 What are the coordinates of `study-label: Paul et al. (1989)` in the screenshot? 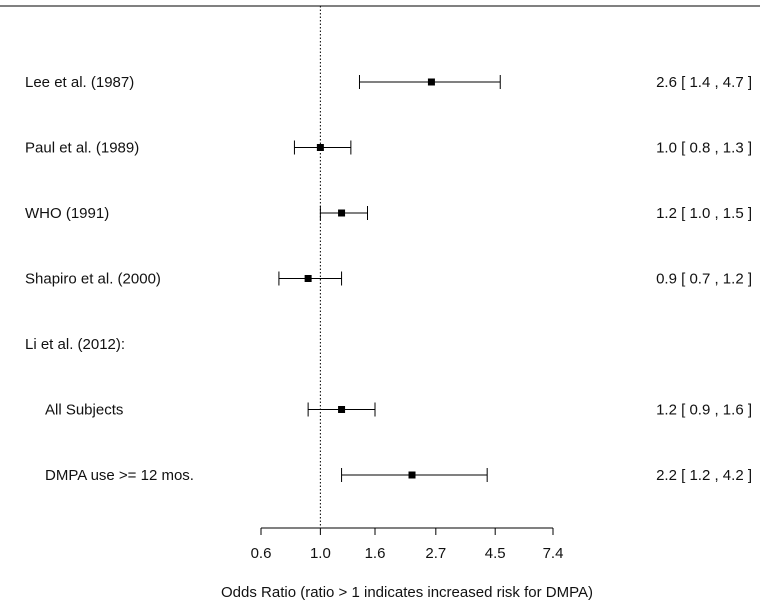 It's located at (82, 148).